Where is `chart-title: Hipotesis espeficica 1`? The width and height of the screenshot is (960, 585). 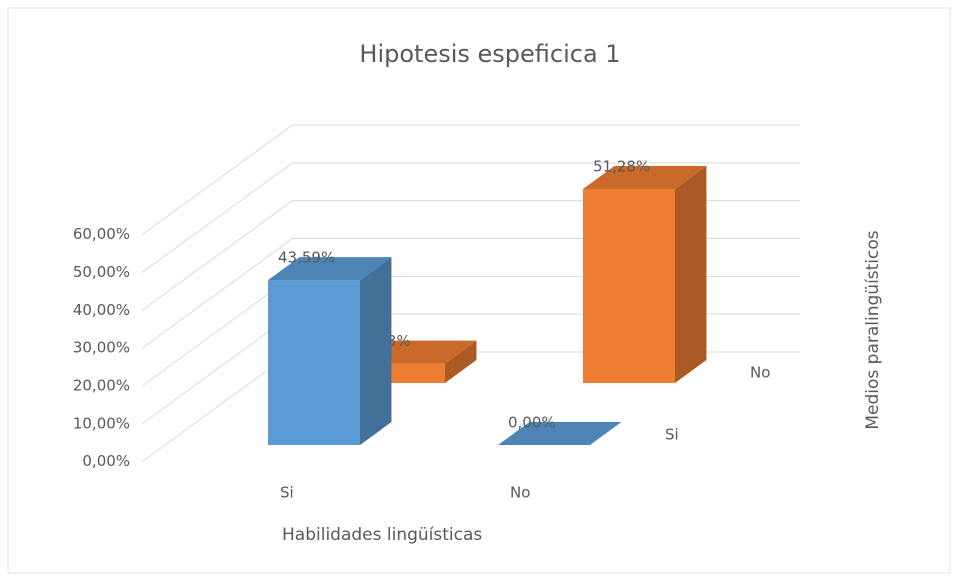
chart-title: Hipotesis espeficica 1 is located at coordinates (489, 54).